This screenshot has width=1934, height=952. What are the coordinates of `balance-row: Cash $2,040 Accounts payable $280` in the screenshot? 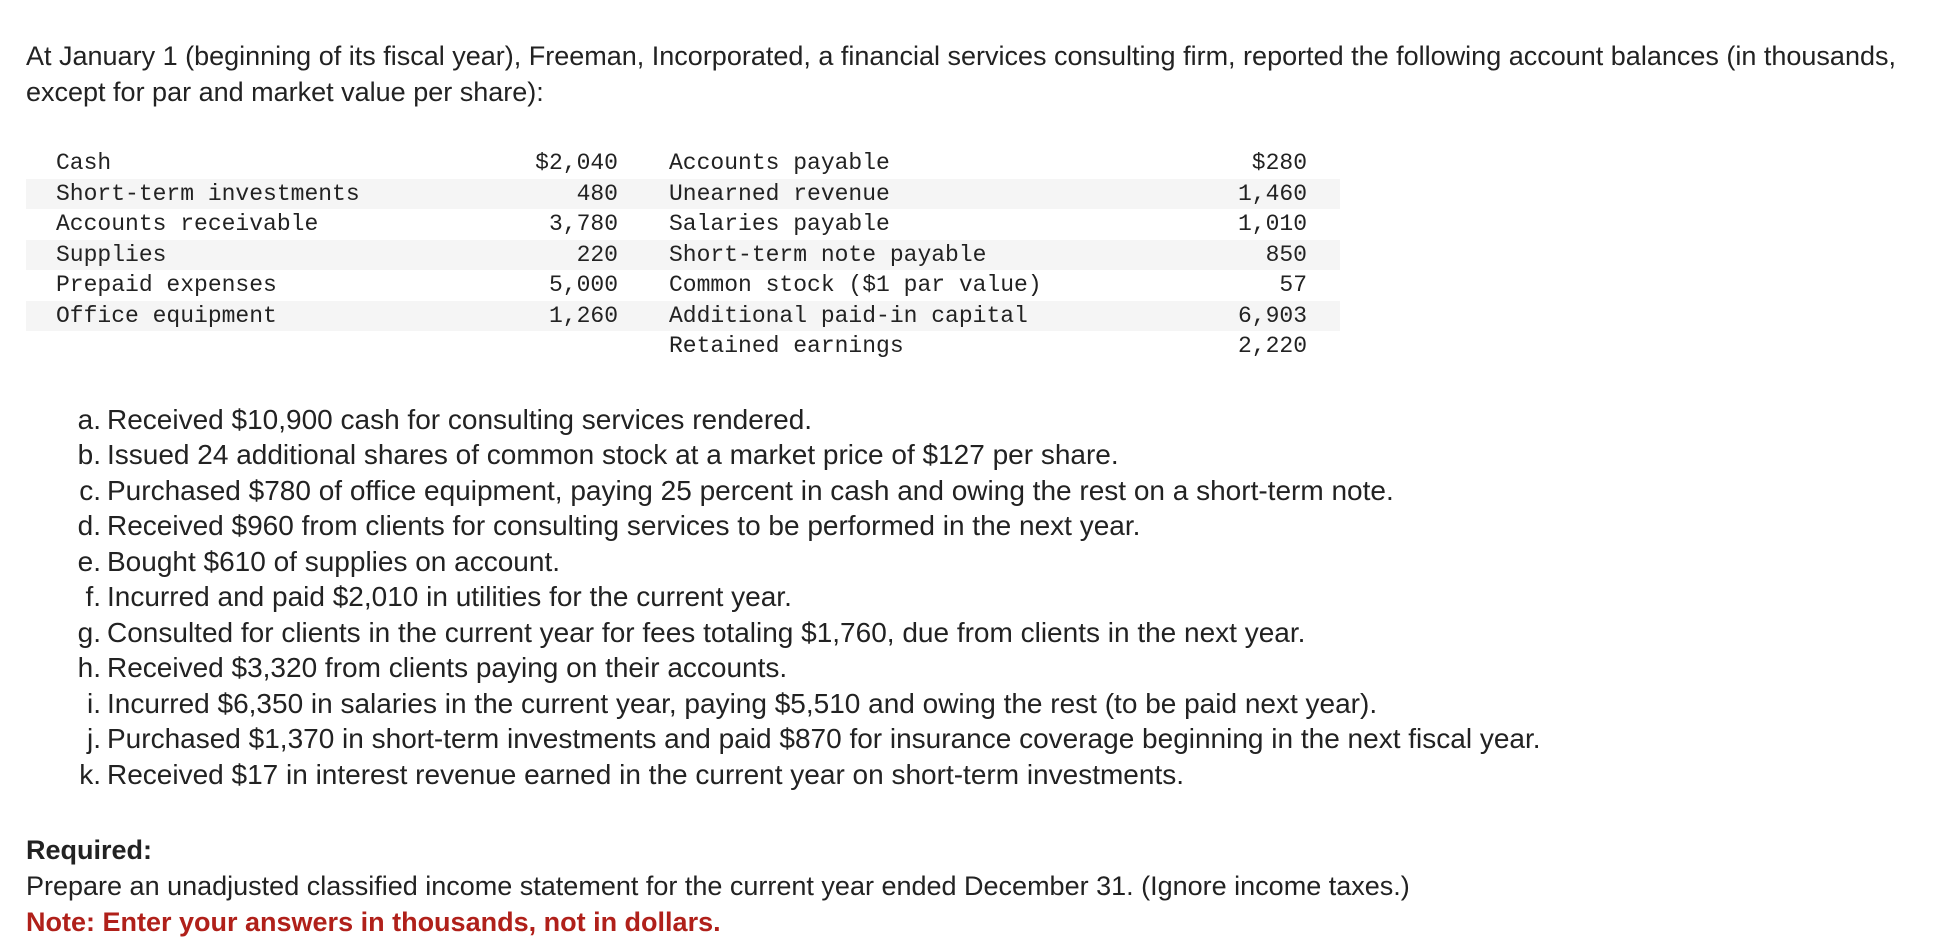 It's located at (683, 163).